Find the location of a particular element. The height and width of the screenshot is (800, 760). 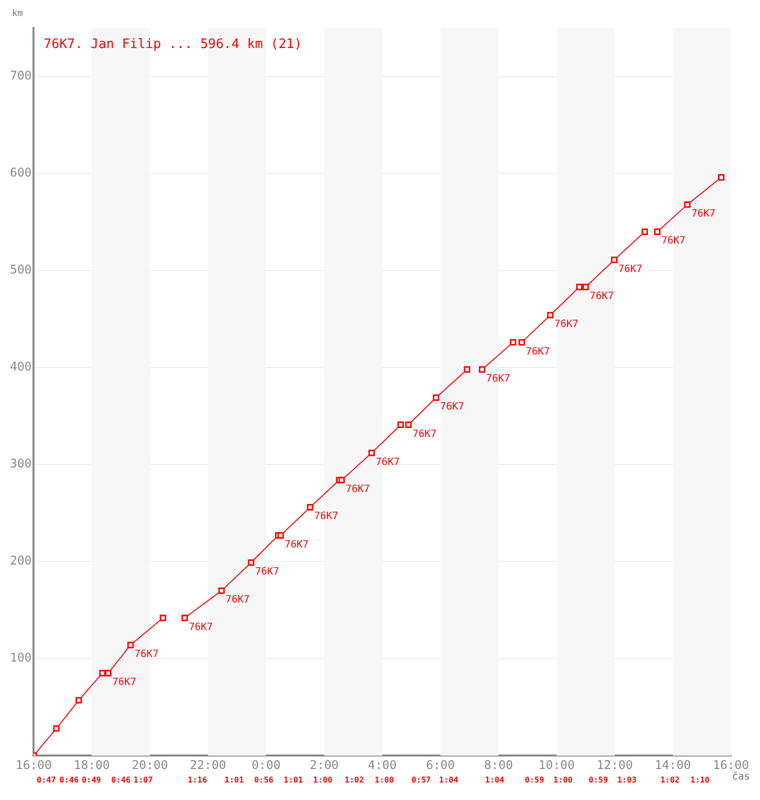

x-tick-label: 14:00 is located at coordinates (672, 765).